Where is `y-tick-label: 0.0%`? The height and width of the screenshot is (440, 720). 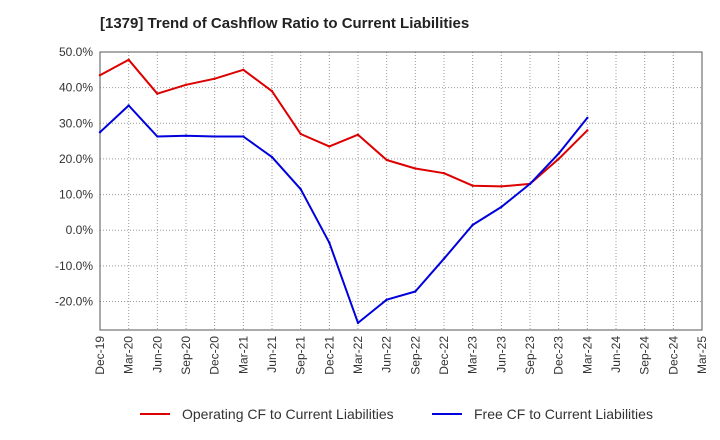 y-tick-label: 0.0% is located at coordinates (80, 230).